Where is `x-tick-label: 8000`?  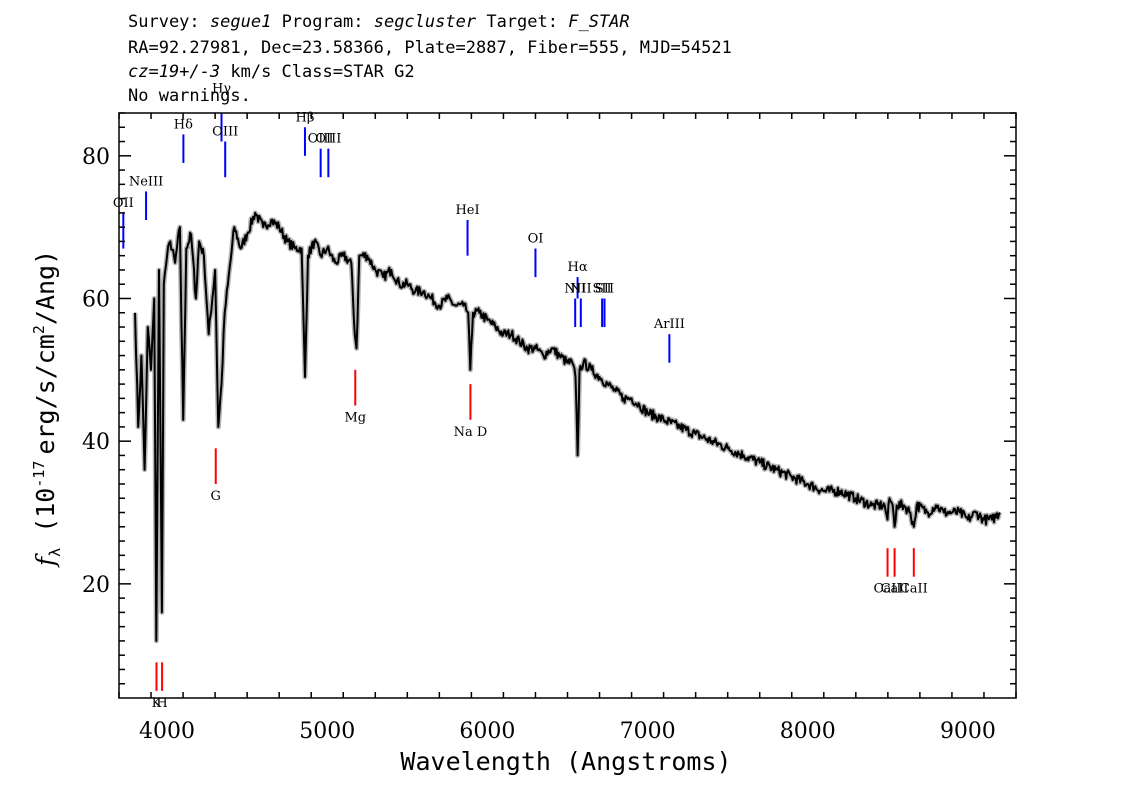
x-tick-label: 8000 is located at coordinates (808, 731).